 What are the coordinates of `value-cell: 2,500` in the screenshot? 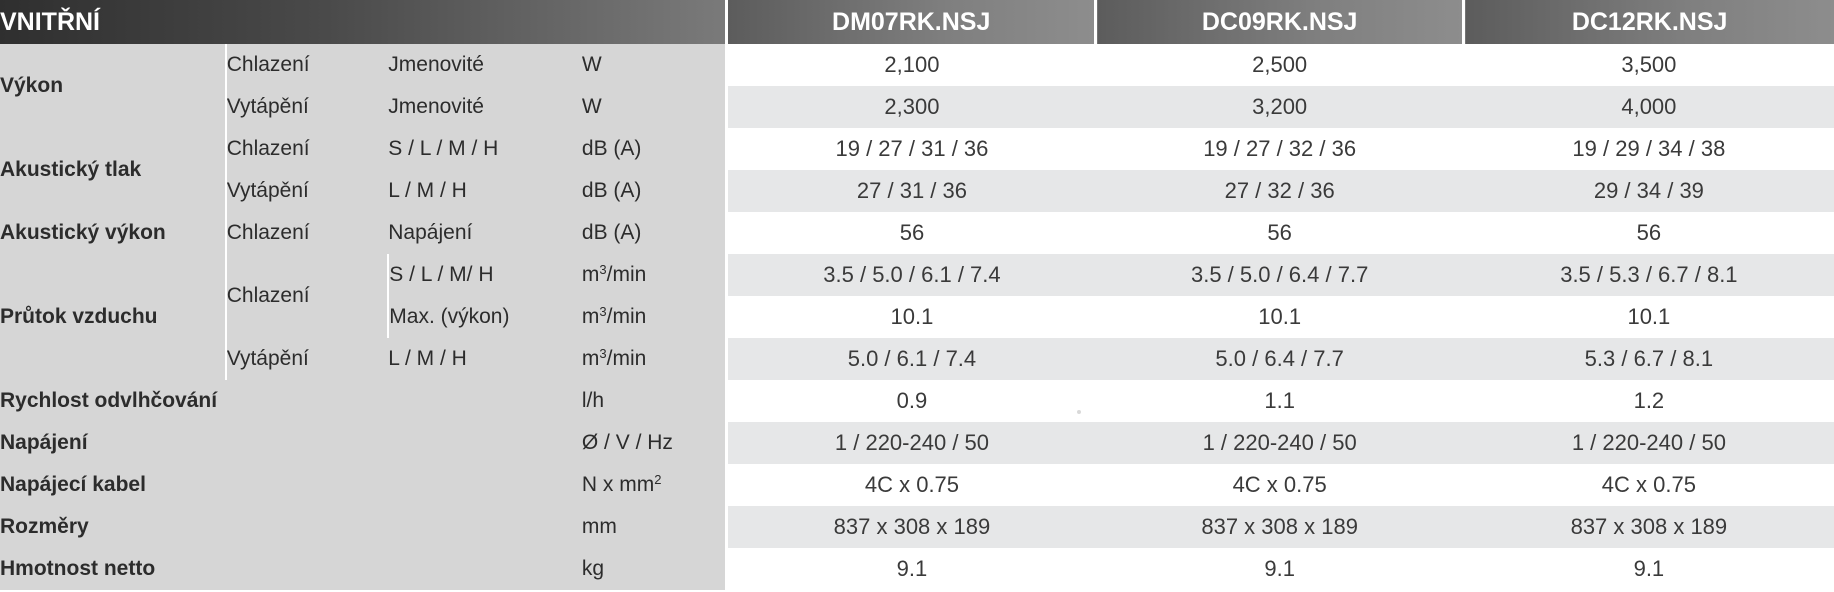 It's located at (1279, 65).